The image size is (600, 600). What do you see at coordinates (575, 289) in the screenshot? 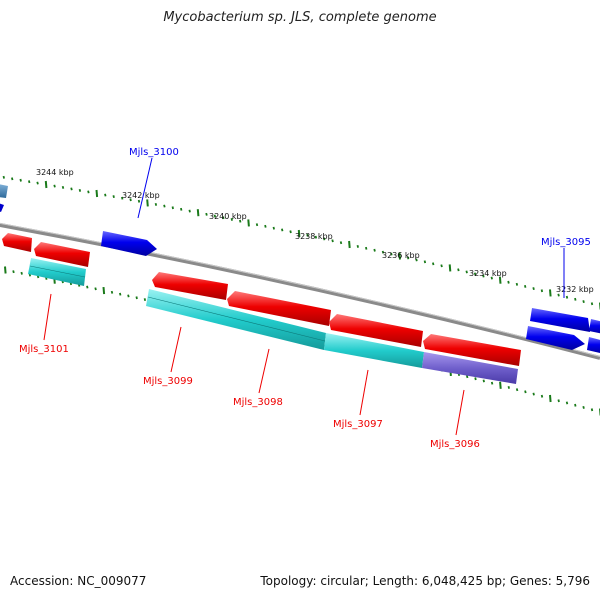
I see `scale-label: 3232 kbp` at bounding box center [575, 289].